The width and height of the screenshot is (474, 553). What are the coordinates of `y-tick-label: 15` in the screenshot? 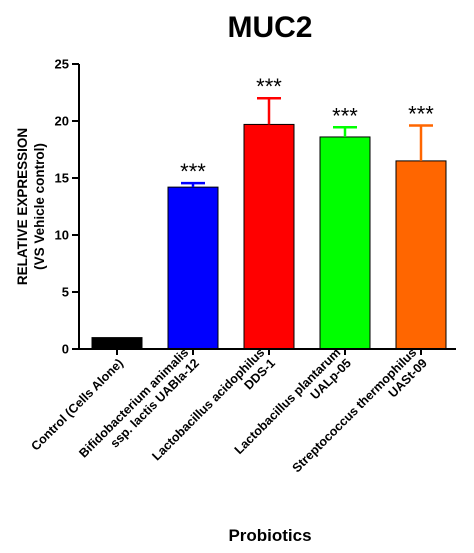 It's located at (62, 178).